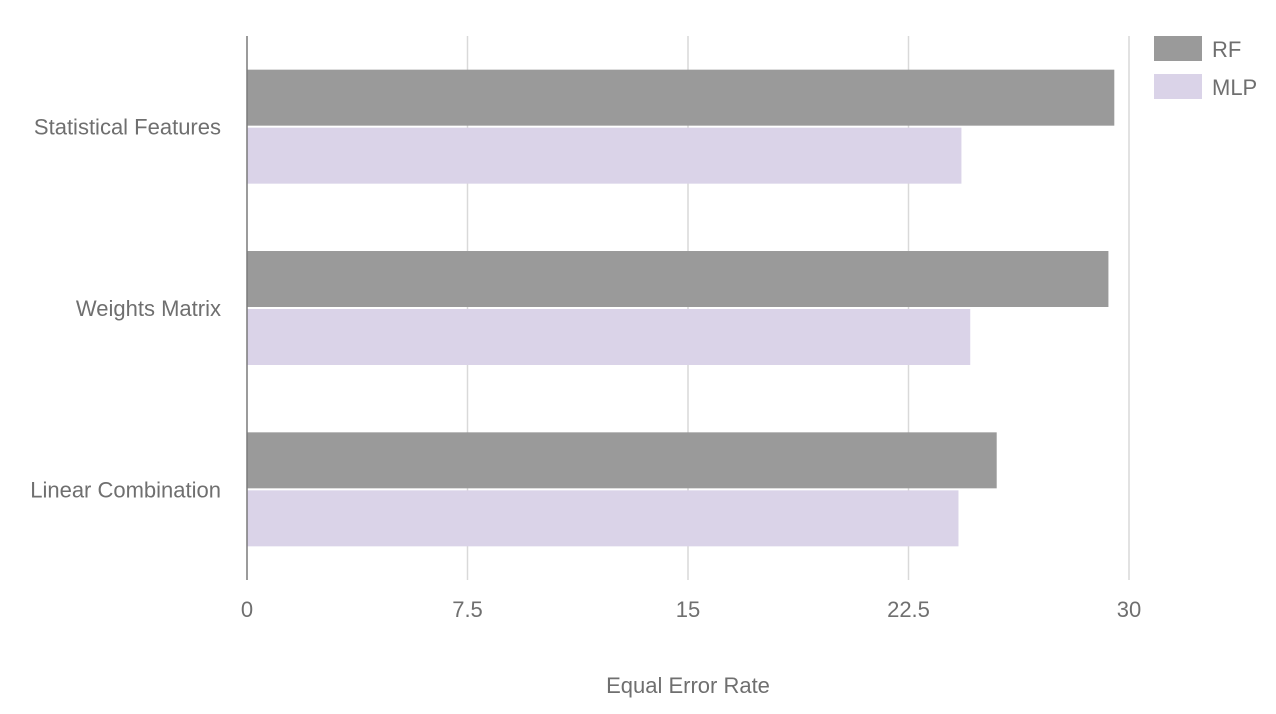  What do you see at coordinates (1129, 609) in the screenshot?
I see `x-tick-label: 30` at bounding box center [1129, 609].